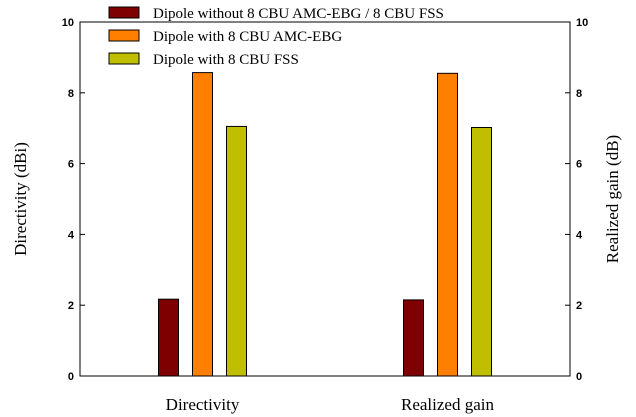 The image size is (636, 417). I want to click on y2-tick-label: 8, so click(579, 94).